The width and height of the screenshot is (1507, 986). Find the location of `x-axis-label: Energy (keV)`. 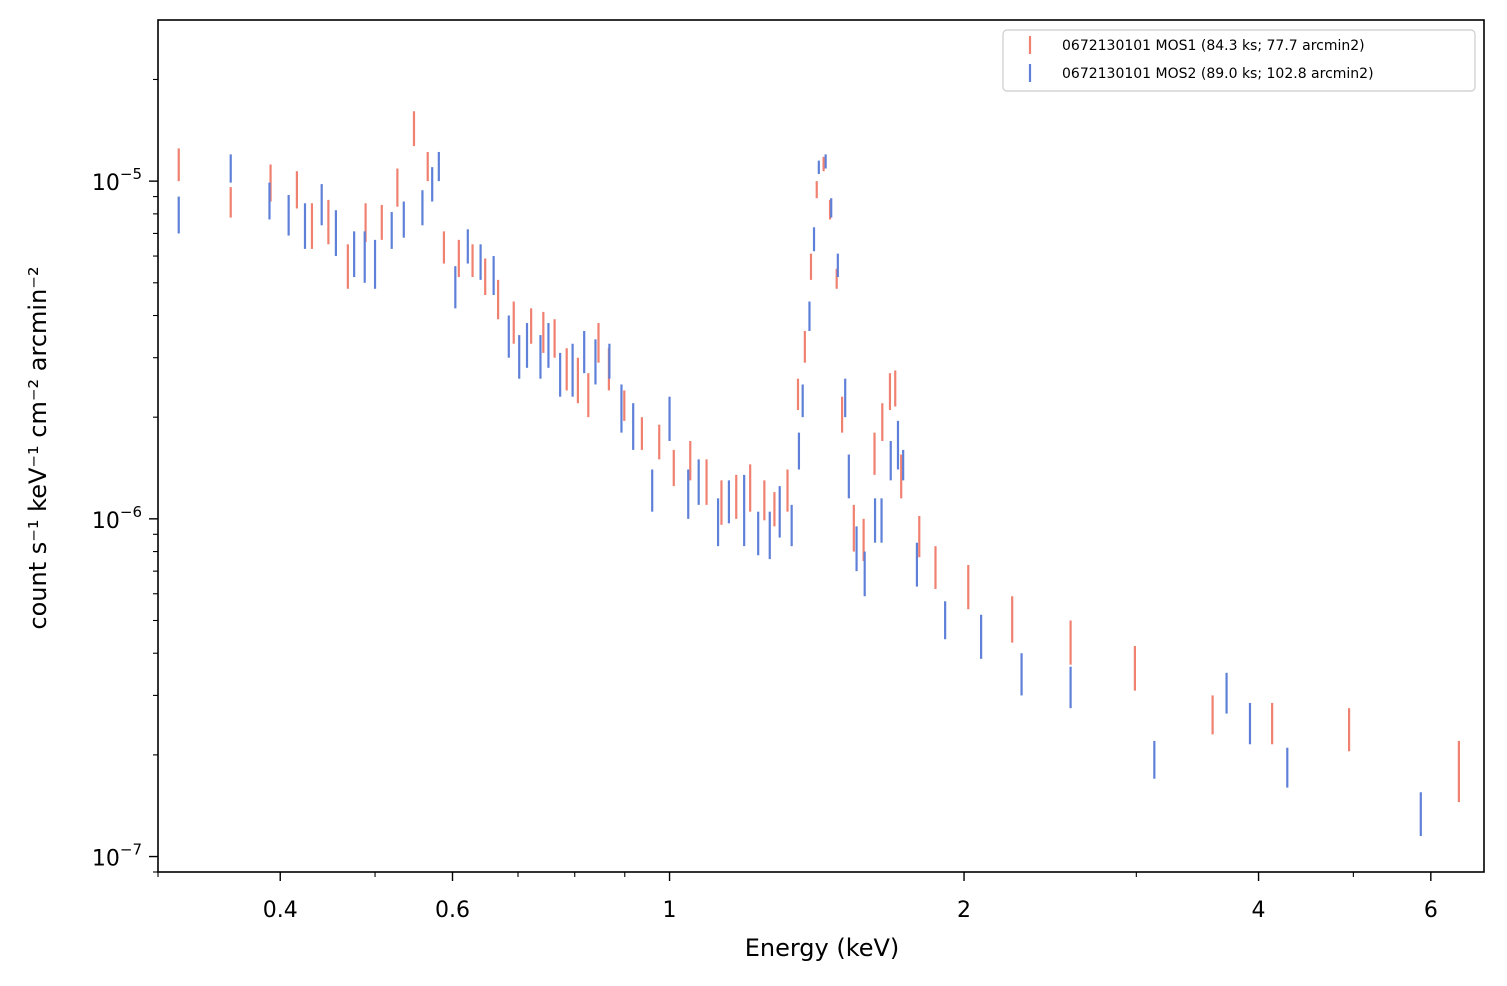

x-axis-label: Energy (keV) is located at coordinates (822, 948).